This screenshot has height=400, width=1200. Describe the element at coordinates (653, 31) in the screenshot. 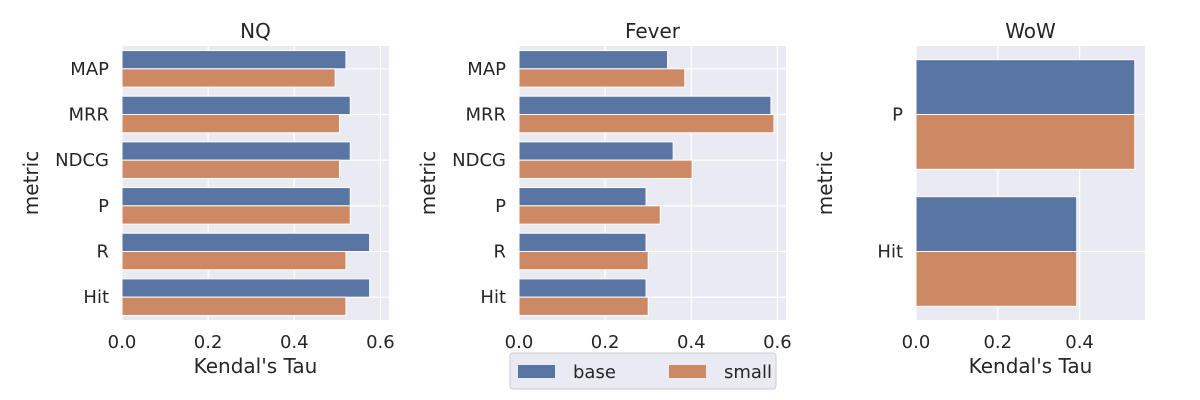

I see `panel-title: Fever` at that location.